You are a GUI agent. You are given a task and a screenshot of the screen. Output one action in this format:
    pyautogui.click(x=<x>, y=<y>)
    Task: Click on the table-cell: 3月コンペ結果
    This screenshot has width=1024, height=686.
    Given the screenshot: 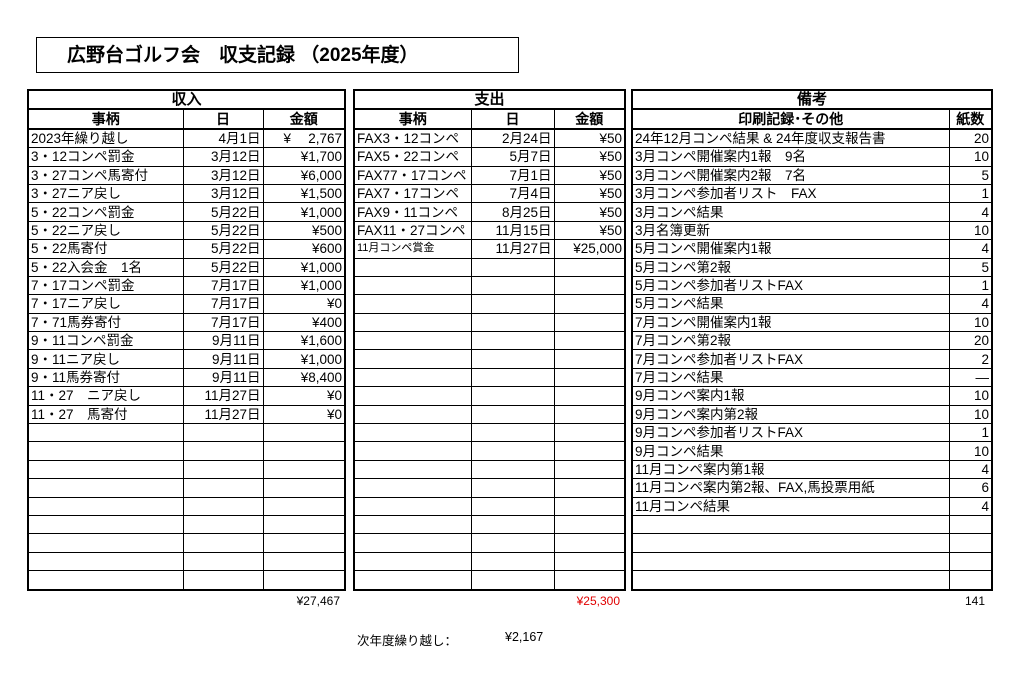 What is the action you would take?
    pyautogui.click(x=790, y=212)
    